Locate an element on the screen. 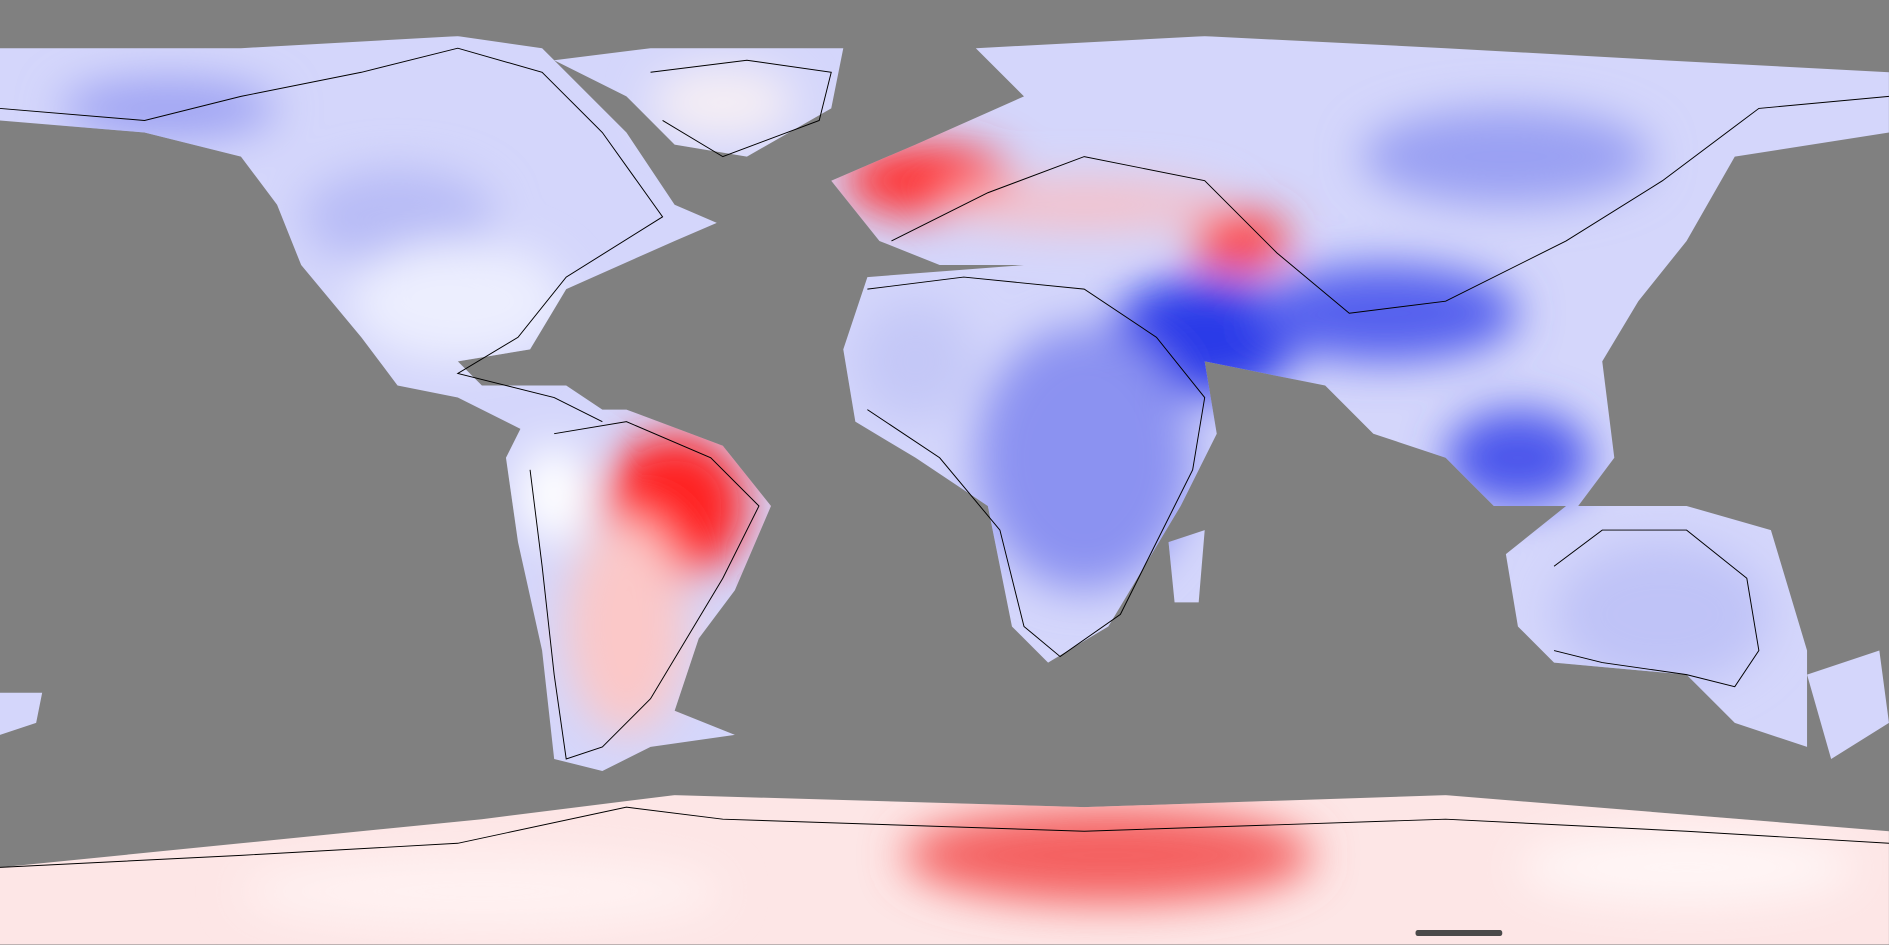 The image size is (1889, 945). scroll-indicator is located at coordinates (1459, 933).